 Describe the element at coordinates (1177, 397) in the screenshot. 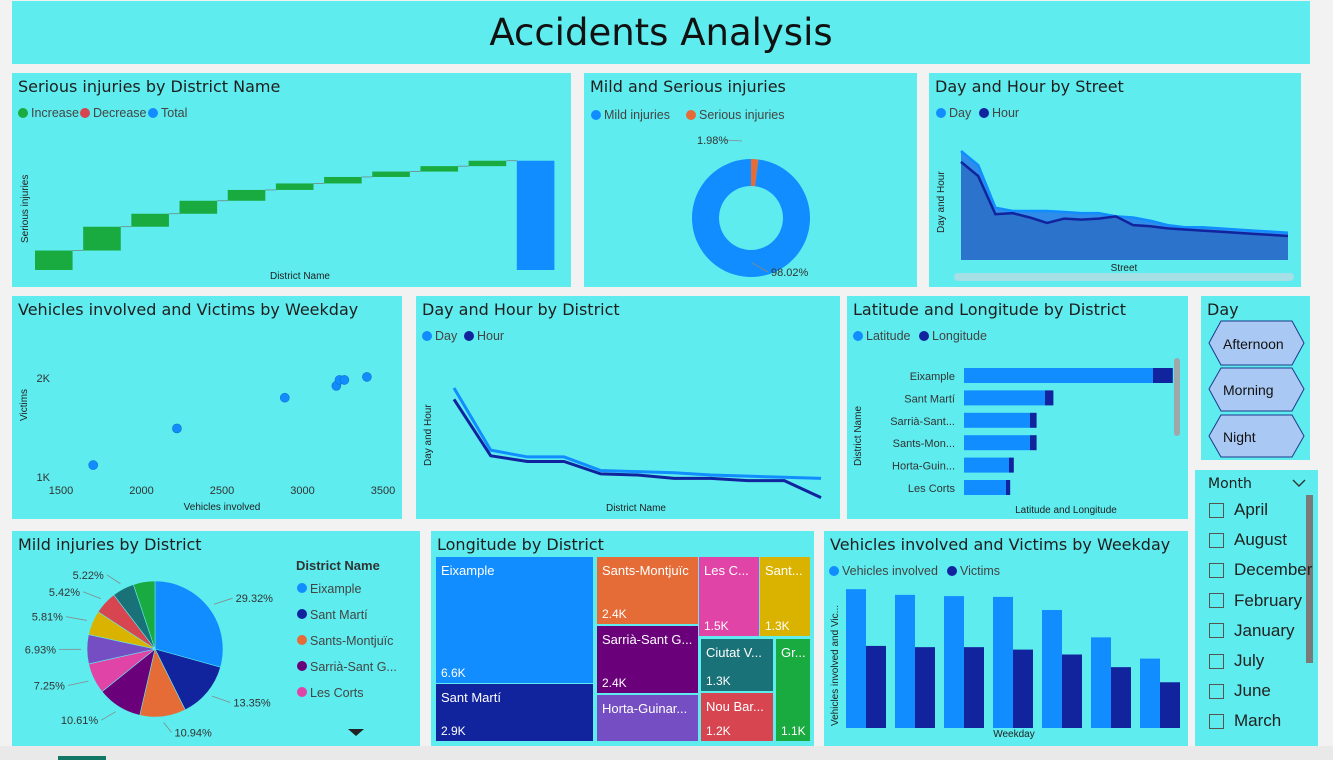

I see `hbar-scrollbar` at that location.